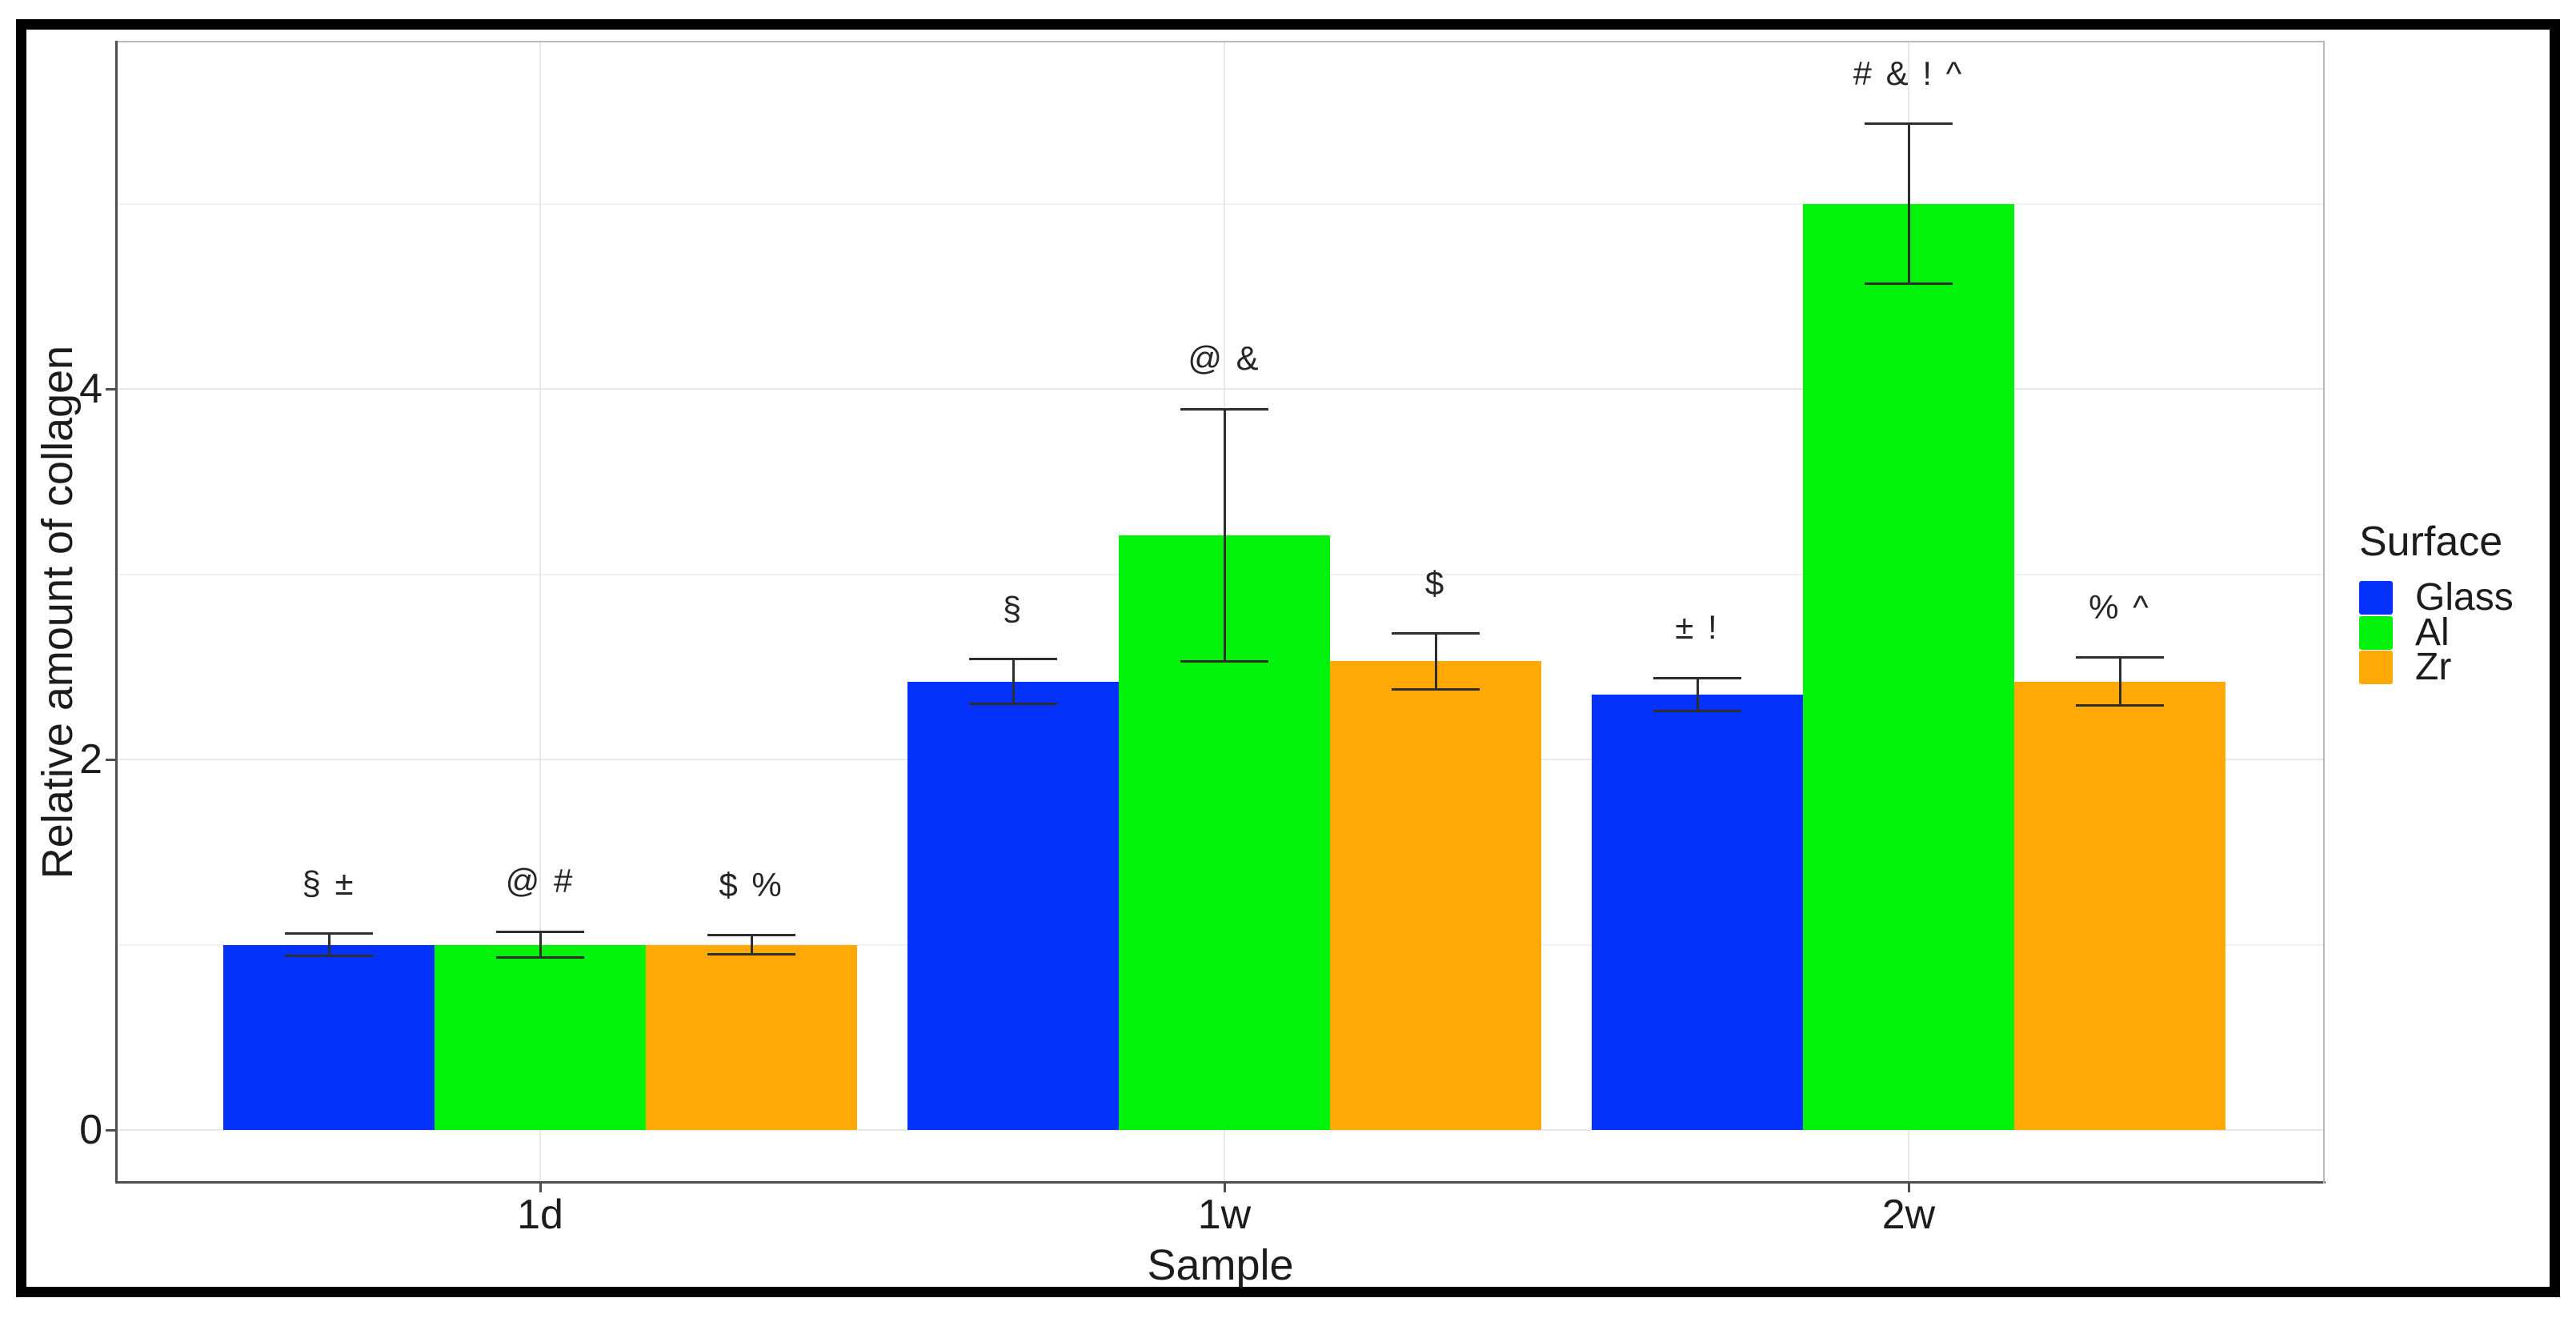 The height and width of the screenshot is (1318, 2576). Describe the element at coordinates (1909, 124) in the screenshot. I see `errorbar-cap-al-2w-high` at that location.